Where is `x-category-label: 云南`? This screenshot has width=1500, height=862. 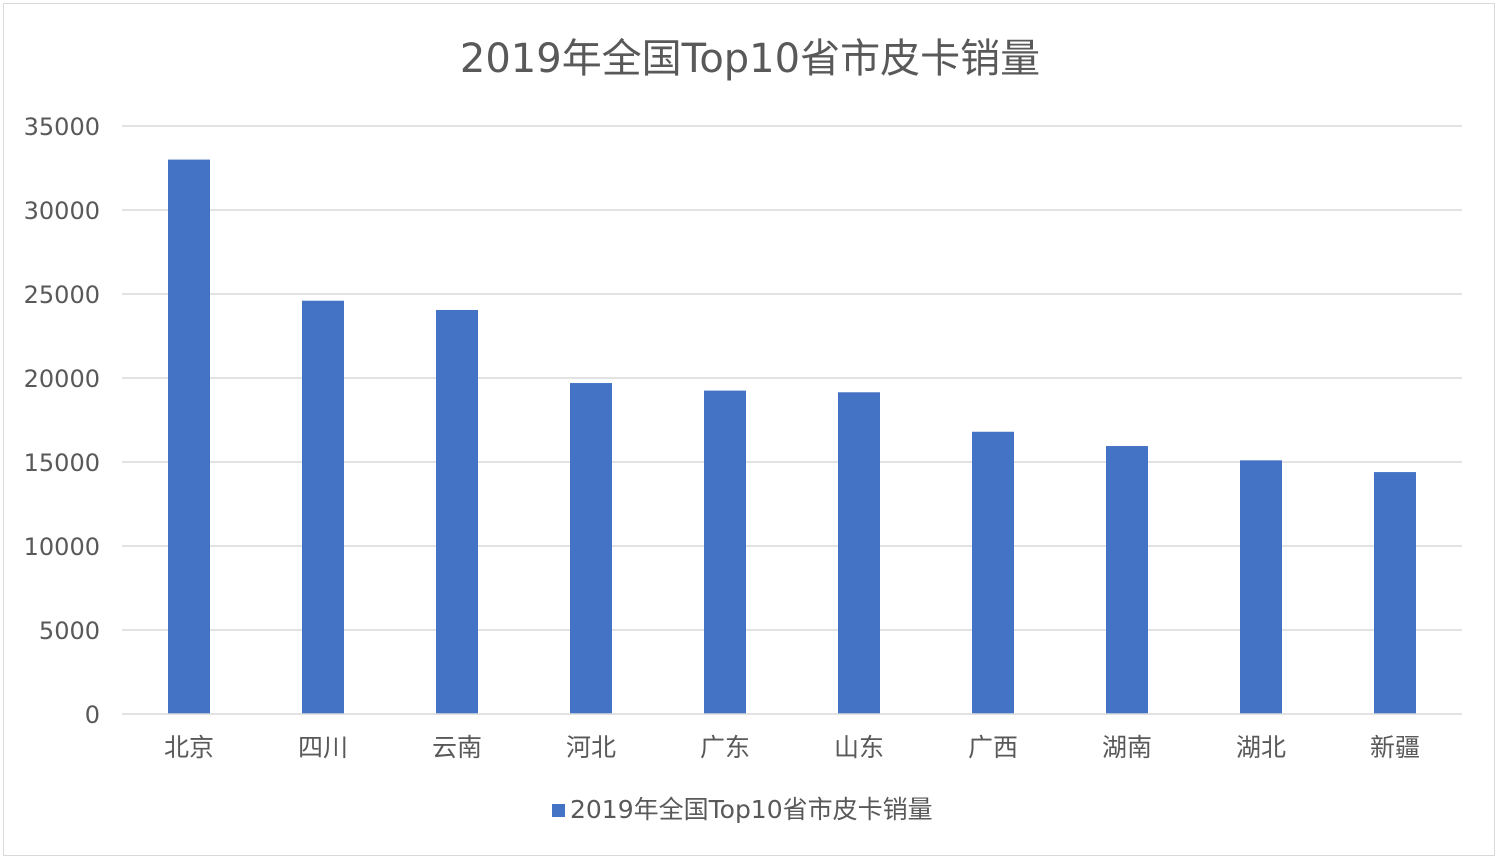
x-category-label: 云南 is located at coordinates (457, 747).